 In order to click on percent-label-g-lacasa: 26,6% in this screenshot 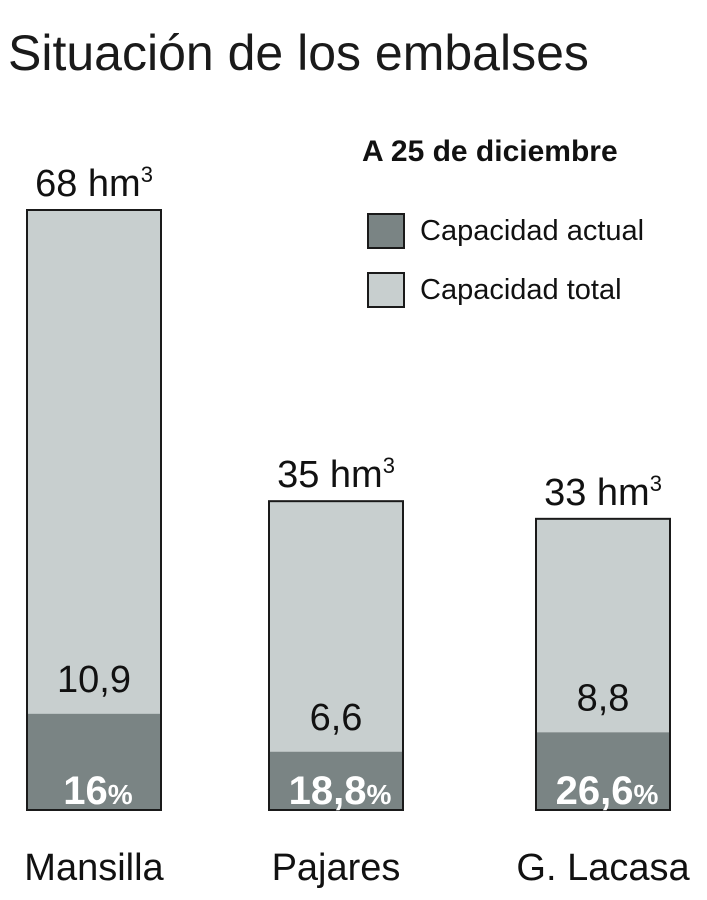, I will do `click(607, 791)`.